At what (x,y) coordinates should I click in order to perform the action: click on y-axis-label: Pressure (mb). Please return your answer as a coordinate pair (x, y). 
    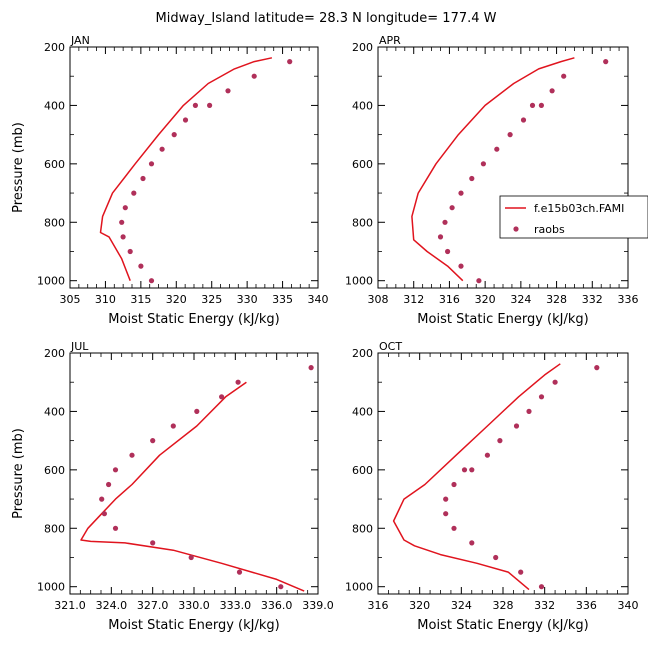
    Looking at the image, I should click on (18, 167).